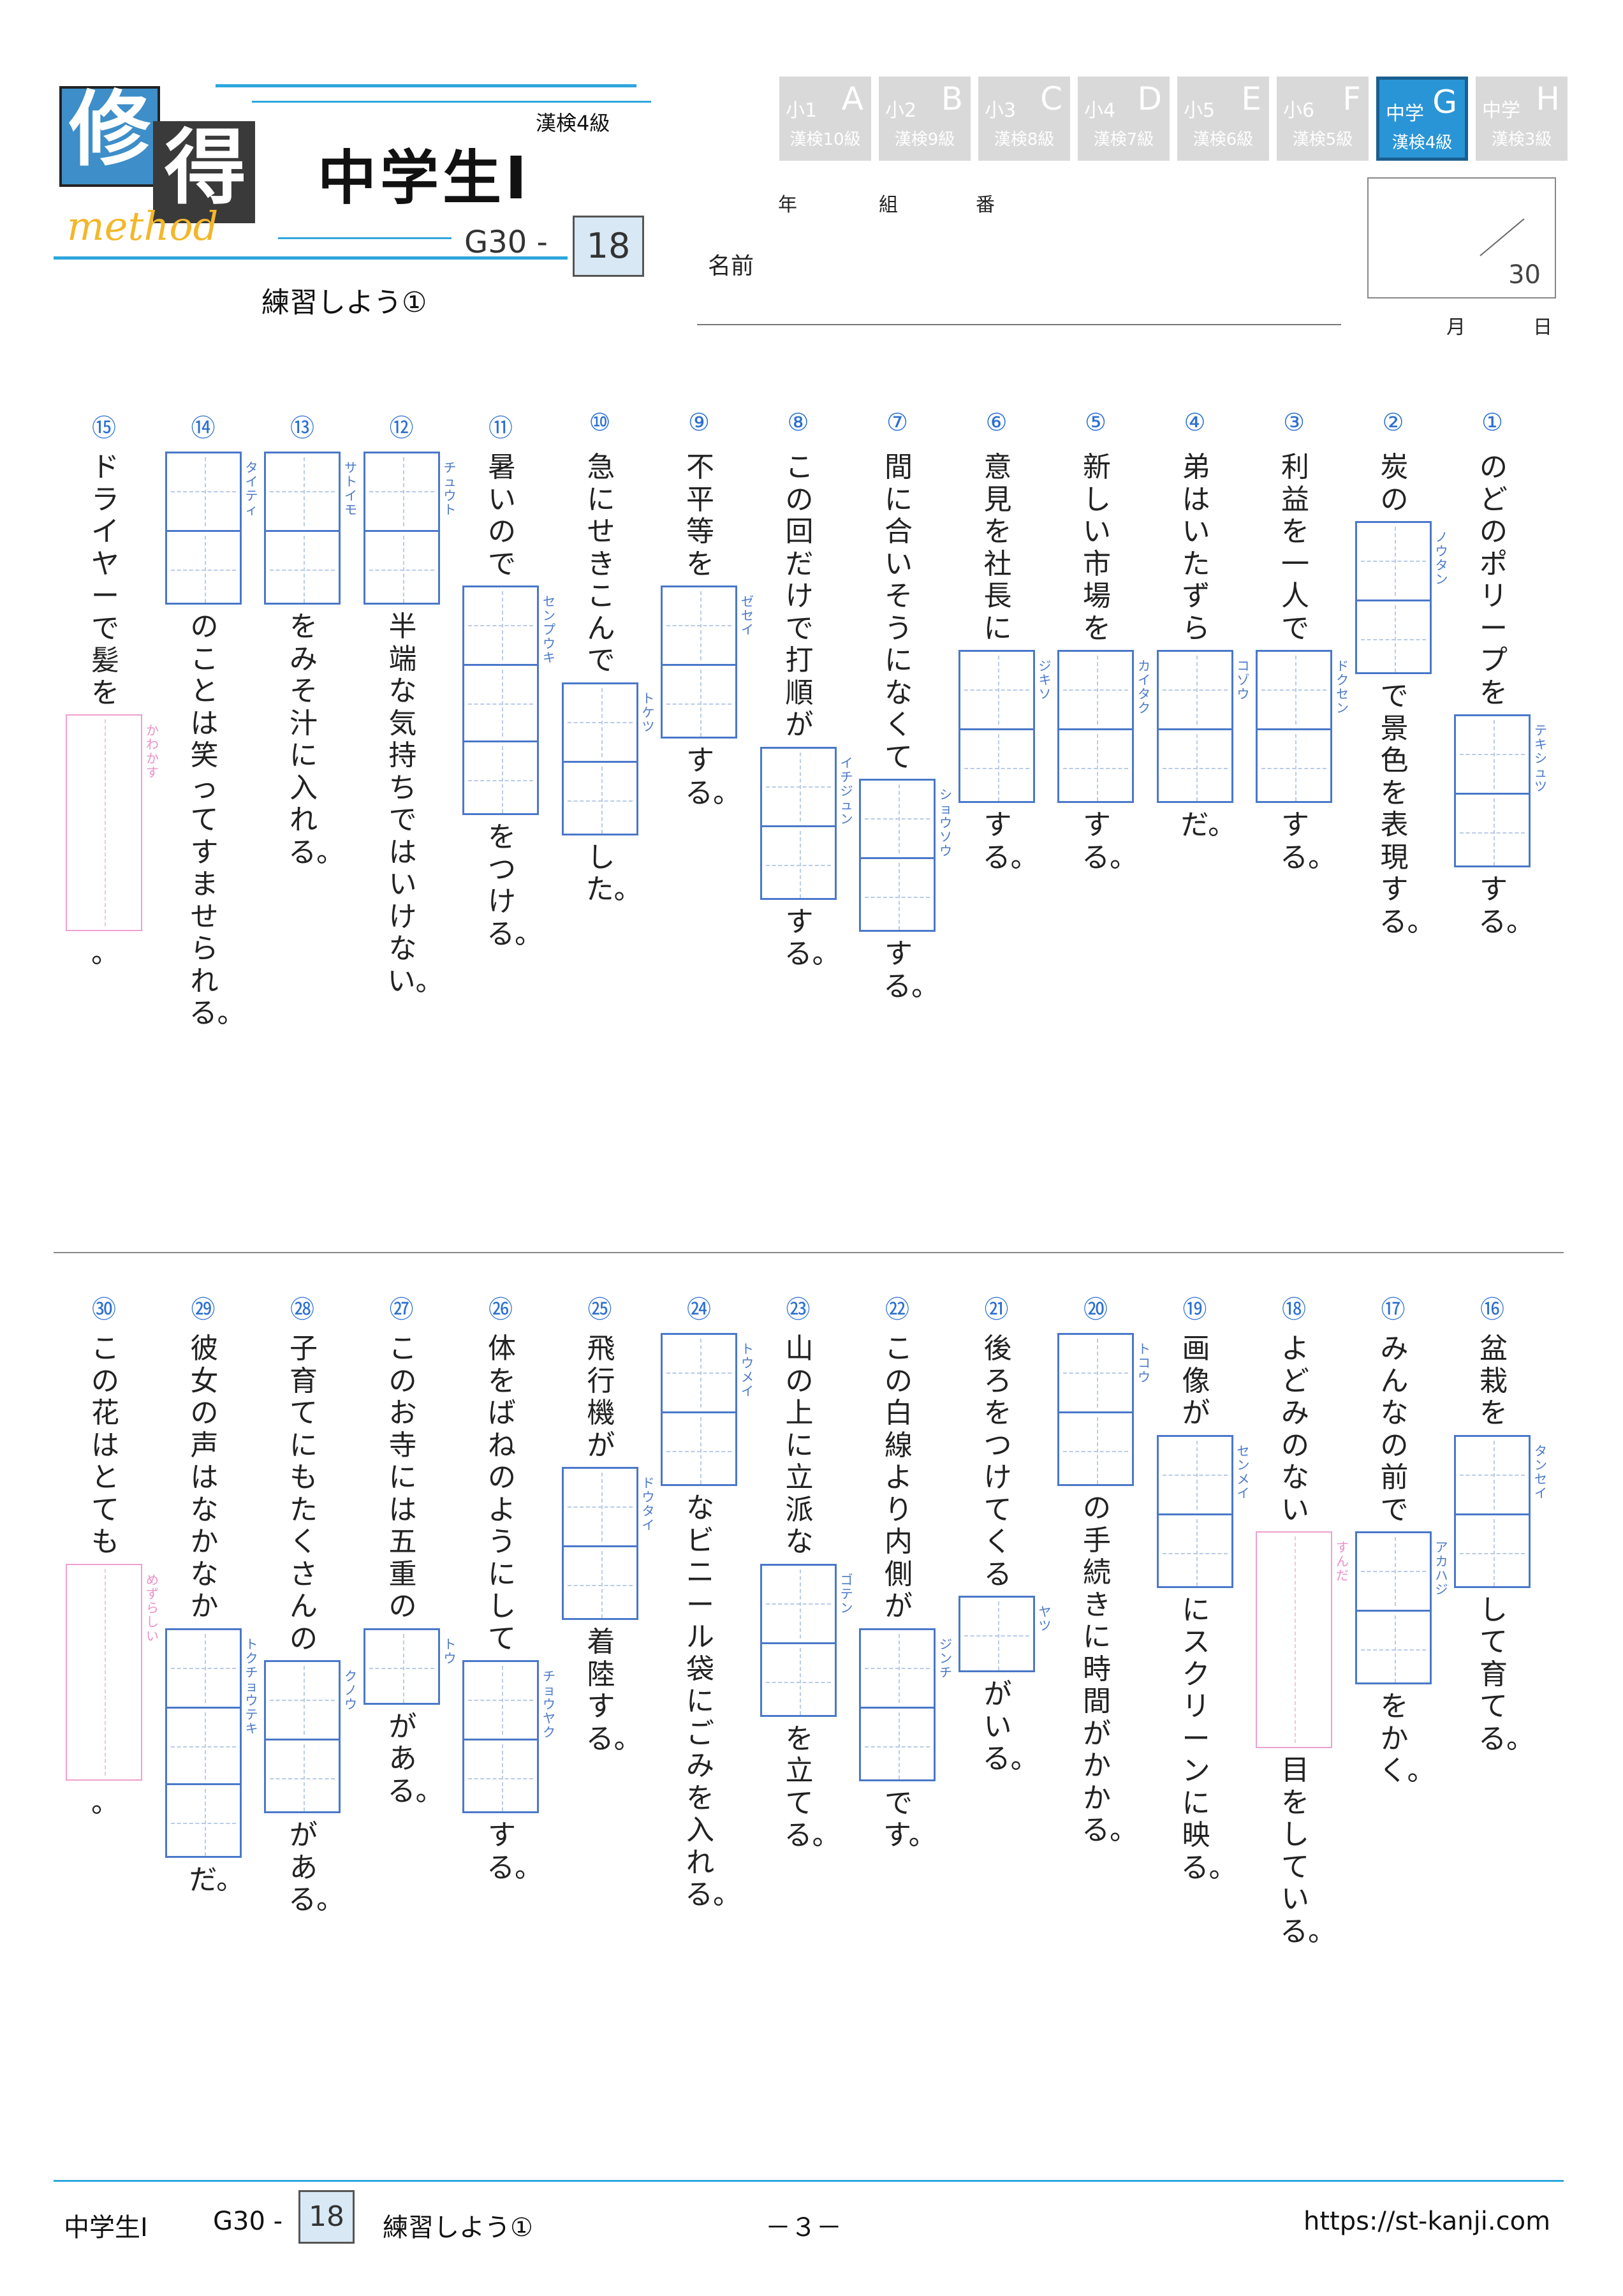 This screenshot has height=2296, width=1623. What do you see at coordinates (1522, 119) in the screenshot?
I see `level-tab-h: 中学 H 漢検3級` at bounding box center [1522, 119].